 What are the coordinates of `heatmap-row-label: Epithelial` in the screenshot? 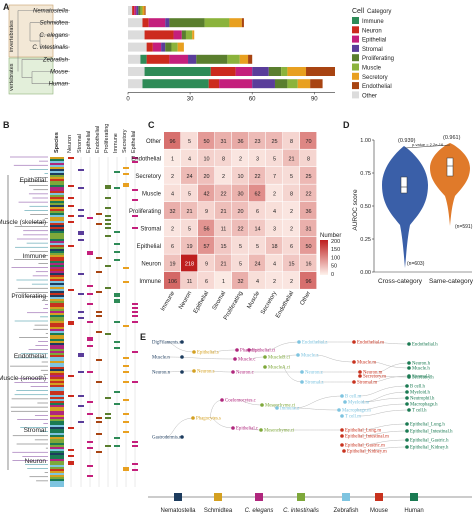 It's located at (149, 247).